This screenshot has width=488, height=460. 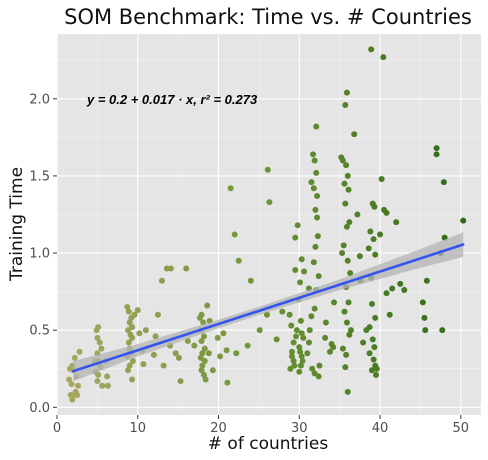 I want to click on x-axis-label: # of countries, so click(x=268, y=444).